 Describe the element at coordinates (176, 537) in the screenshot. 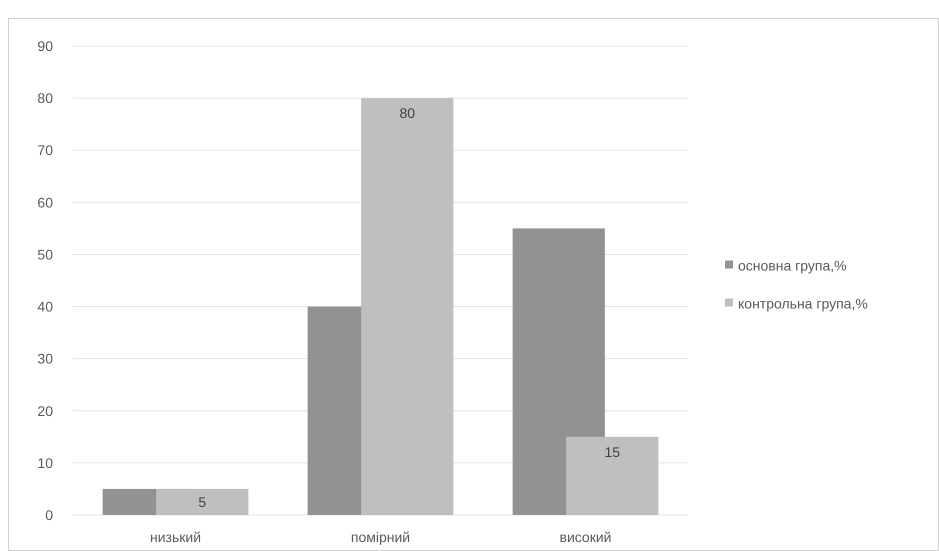

I see `x-tick-label: низький` at that location.